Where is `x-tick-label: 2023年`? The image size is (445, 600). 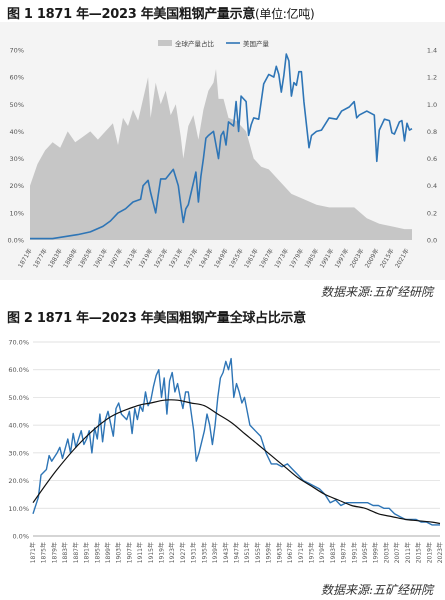 x-tick-label: 2023年 is located at coordinates (440, 552).